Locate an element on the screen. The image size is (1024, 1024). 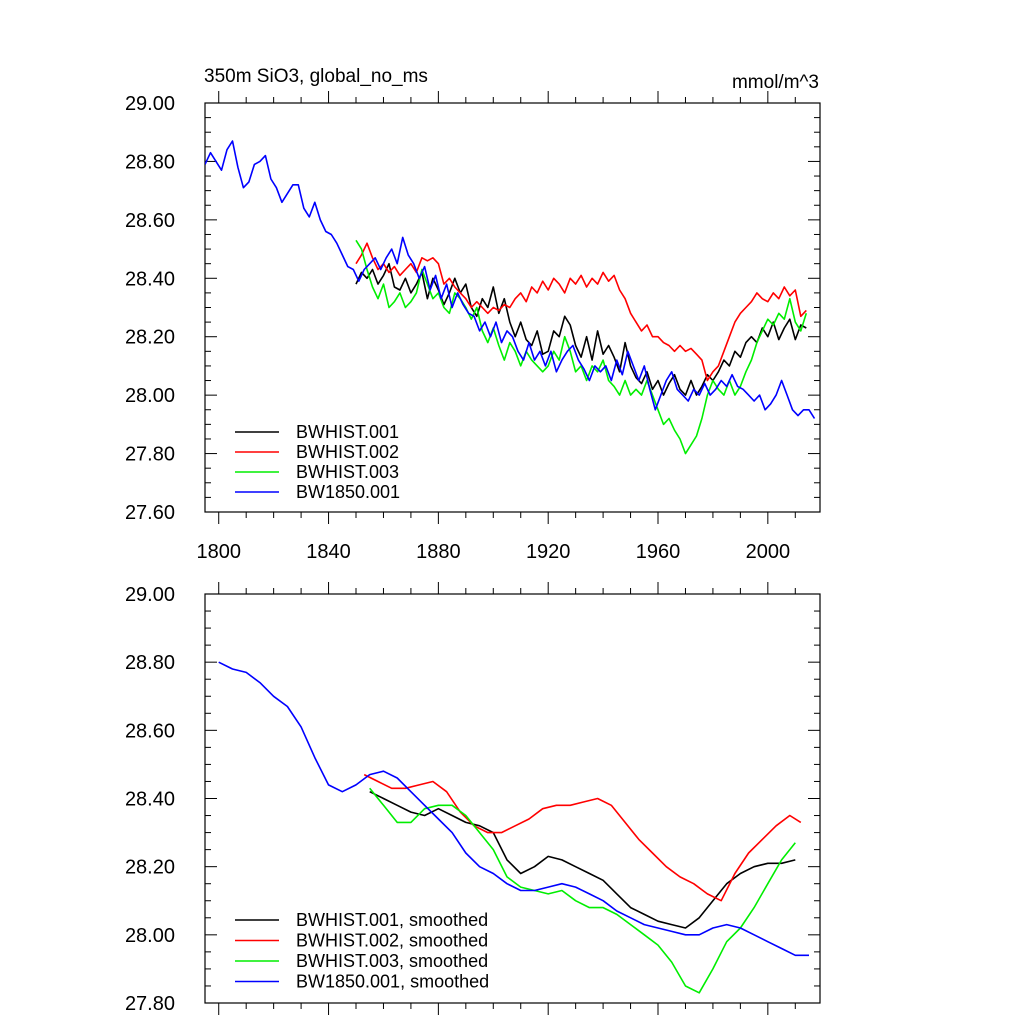
x-tick-label: 1800 is located at coordinates (218, 552).